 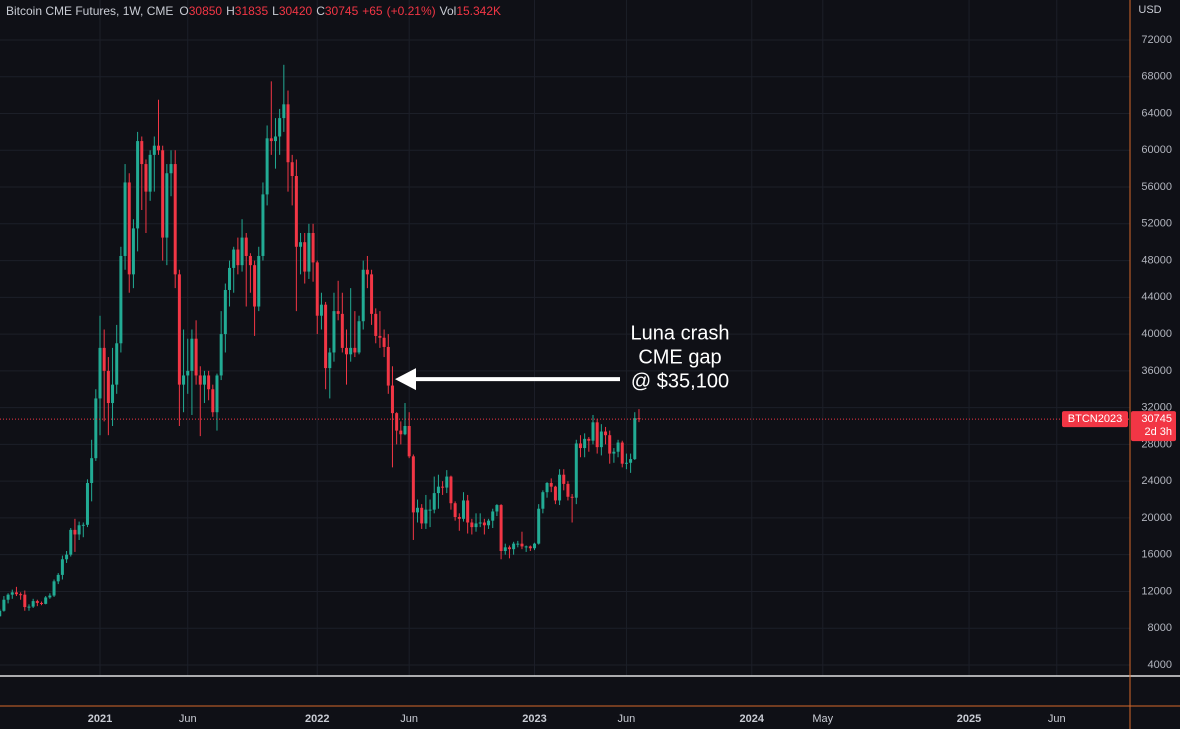 I want to click on x-tick-label: May, so click(x=822, y=719).